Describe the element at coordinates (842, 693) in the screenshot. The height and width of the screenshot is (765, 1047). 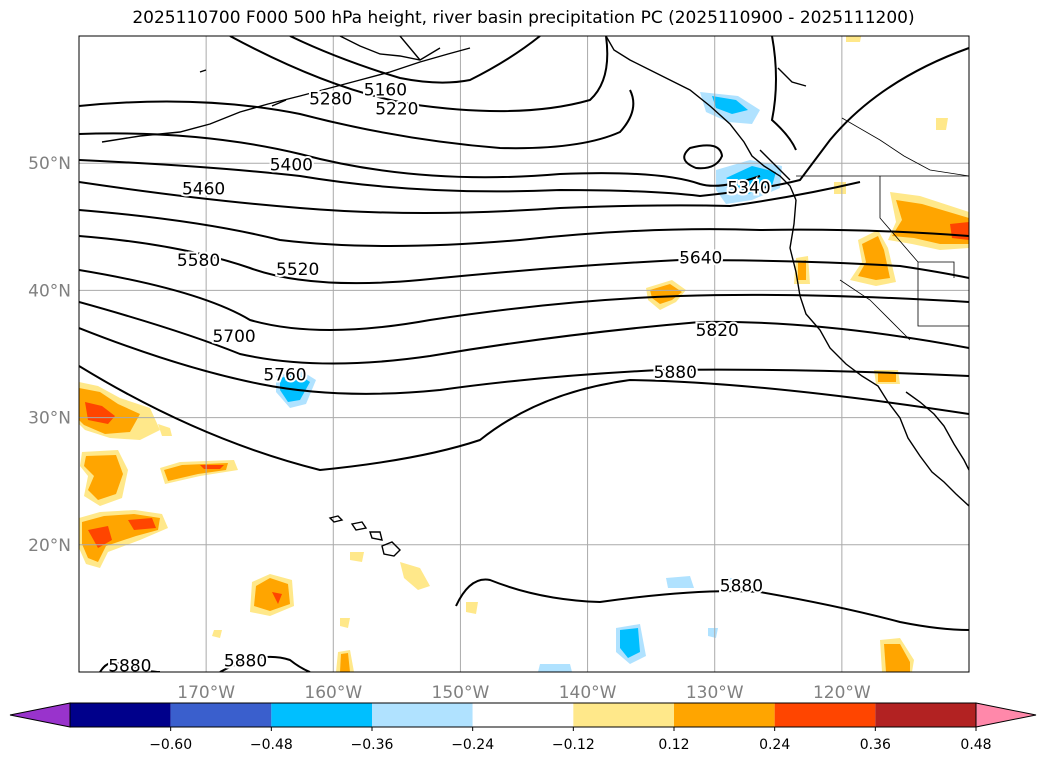
I see `lon-label: 120°W` at that location.